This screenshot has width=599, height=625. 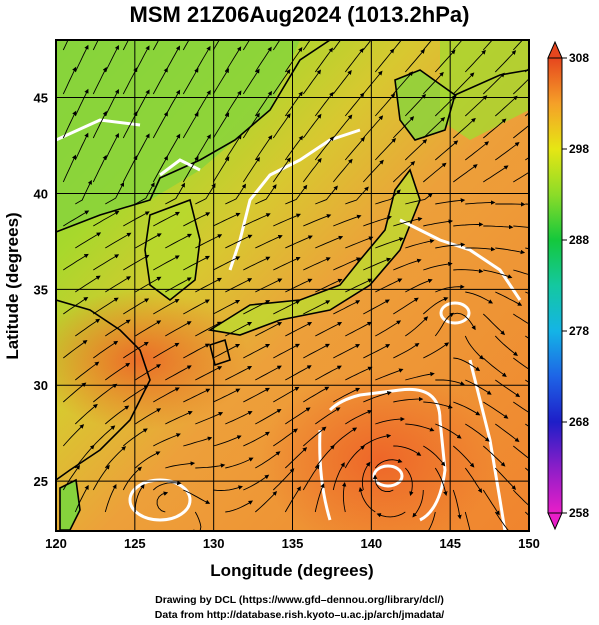 I want to click on x-axis-label: Longitude (degrees), so click(x=291, y=570).